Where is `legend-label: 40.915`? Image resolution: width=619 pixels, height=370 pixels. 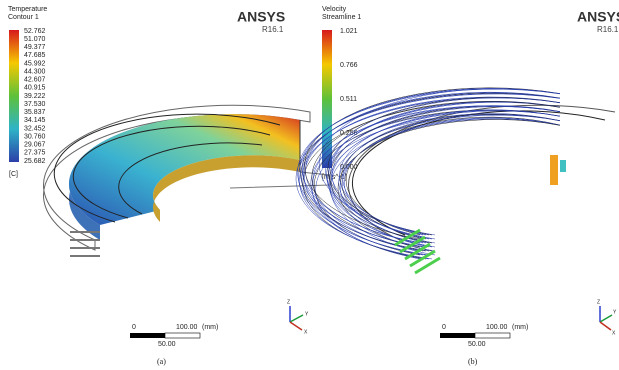 legend-label: 40.915 is located at coordinates (35, 88).